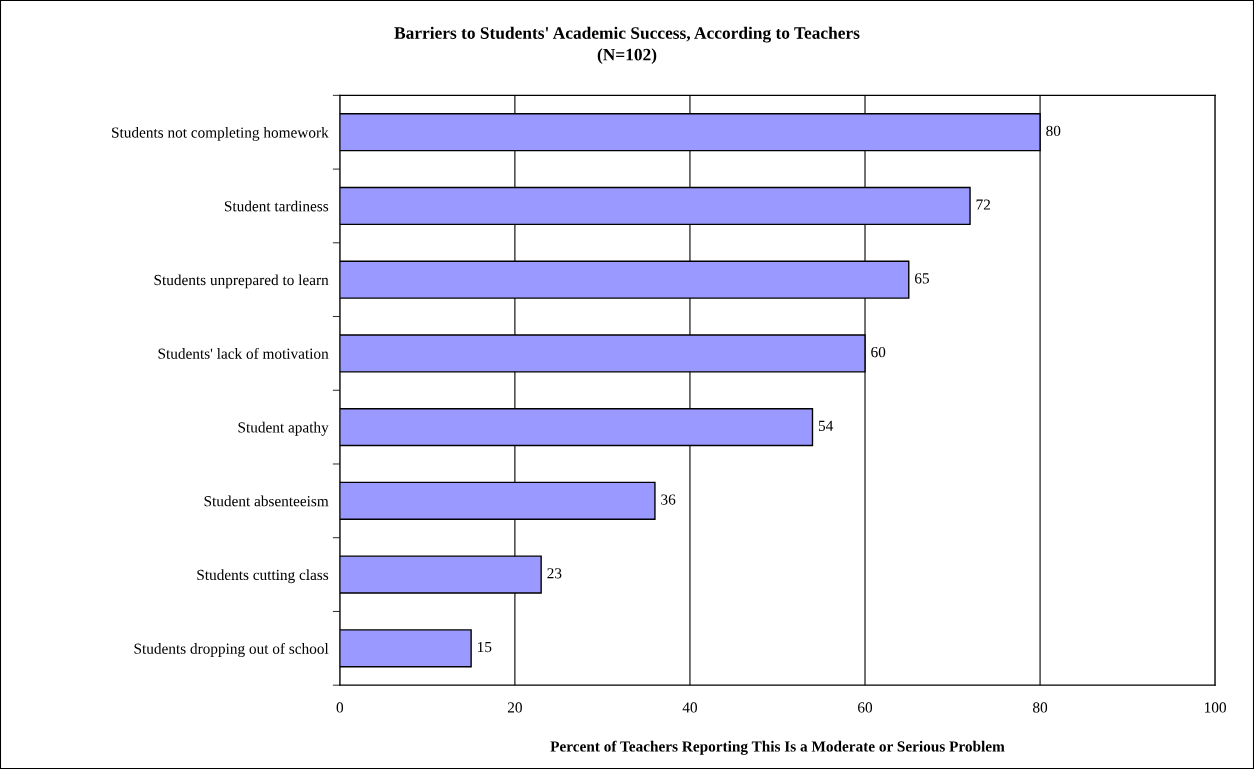  I want to click on data-label: 15, so click(485, 647).